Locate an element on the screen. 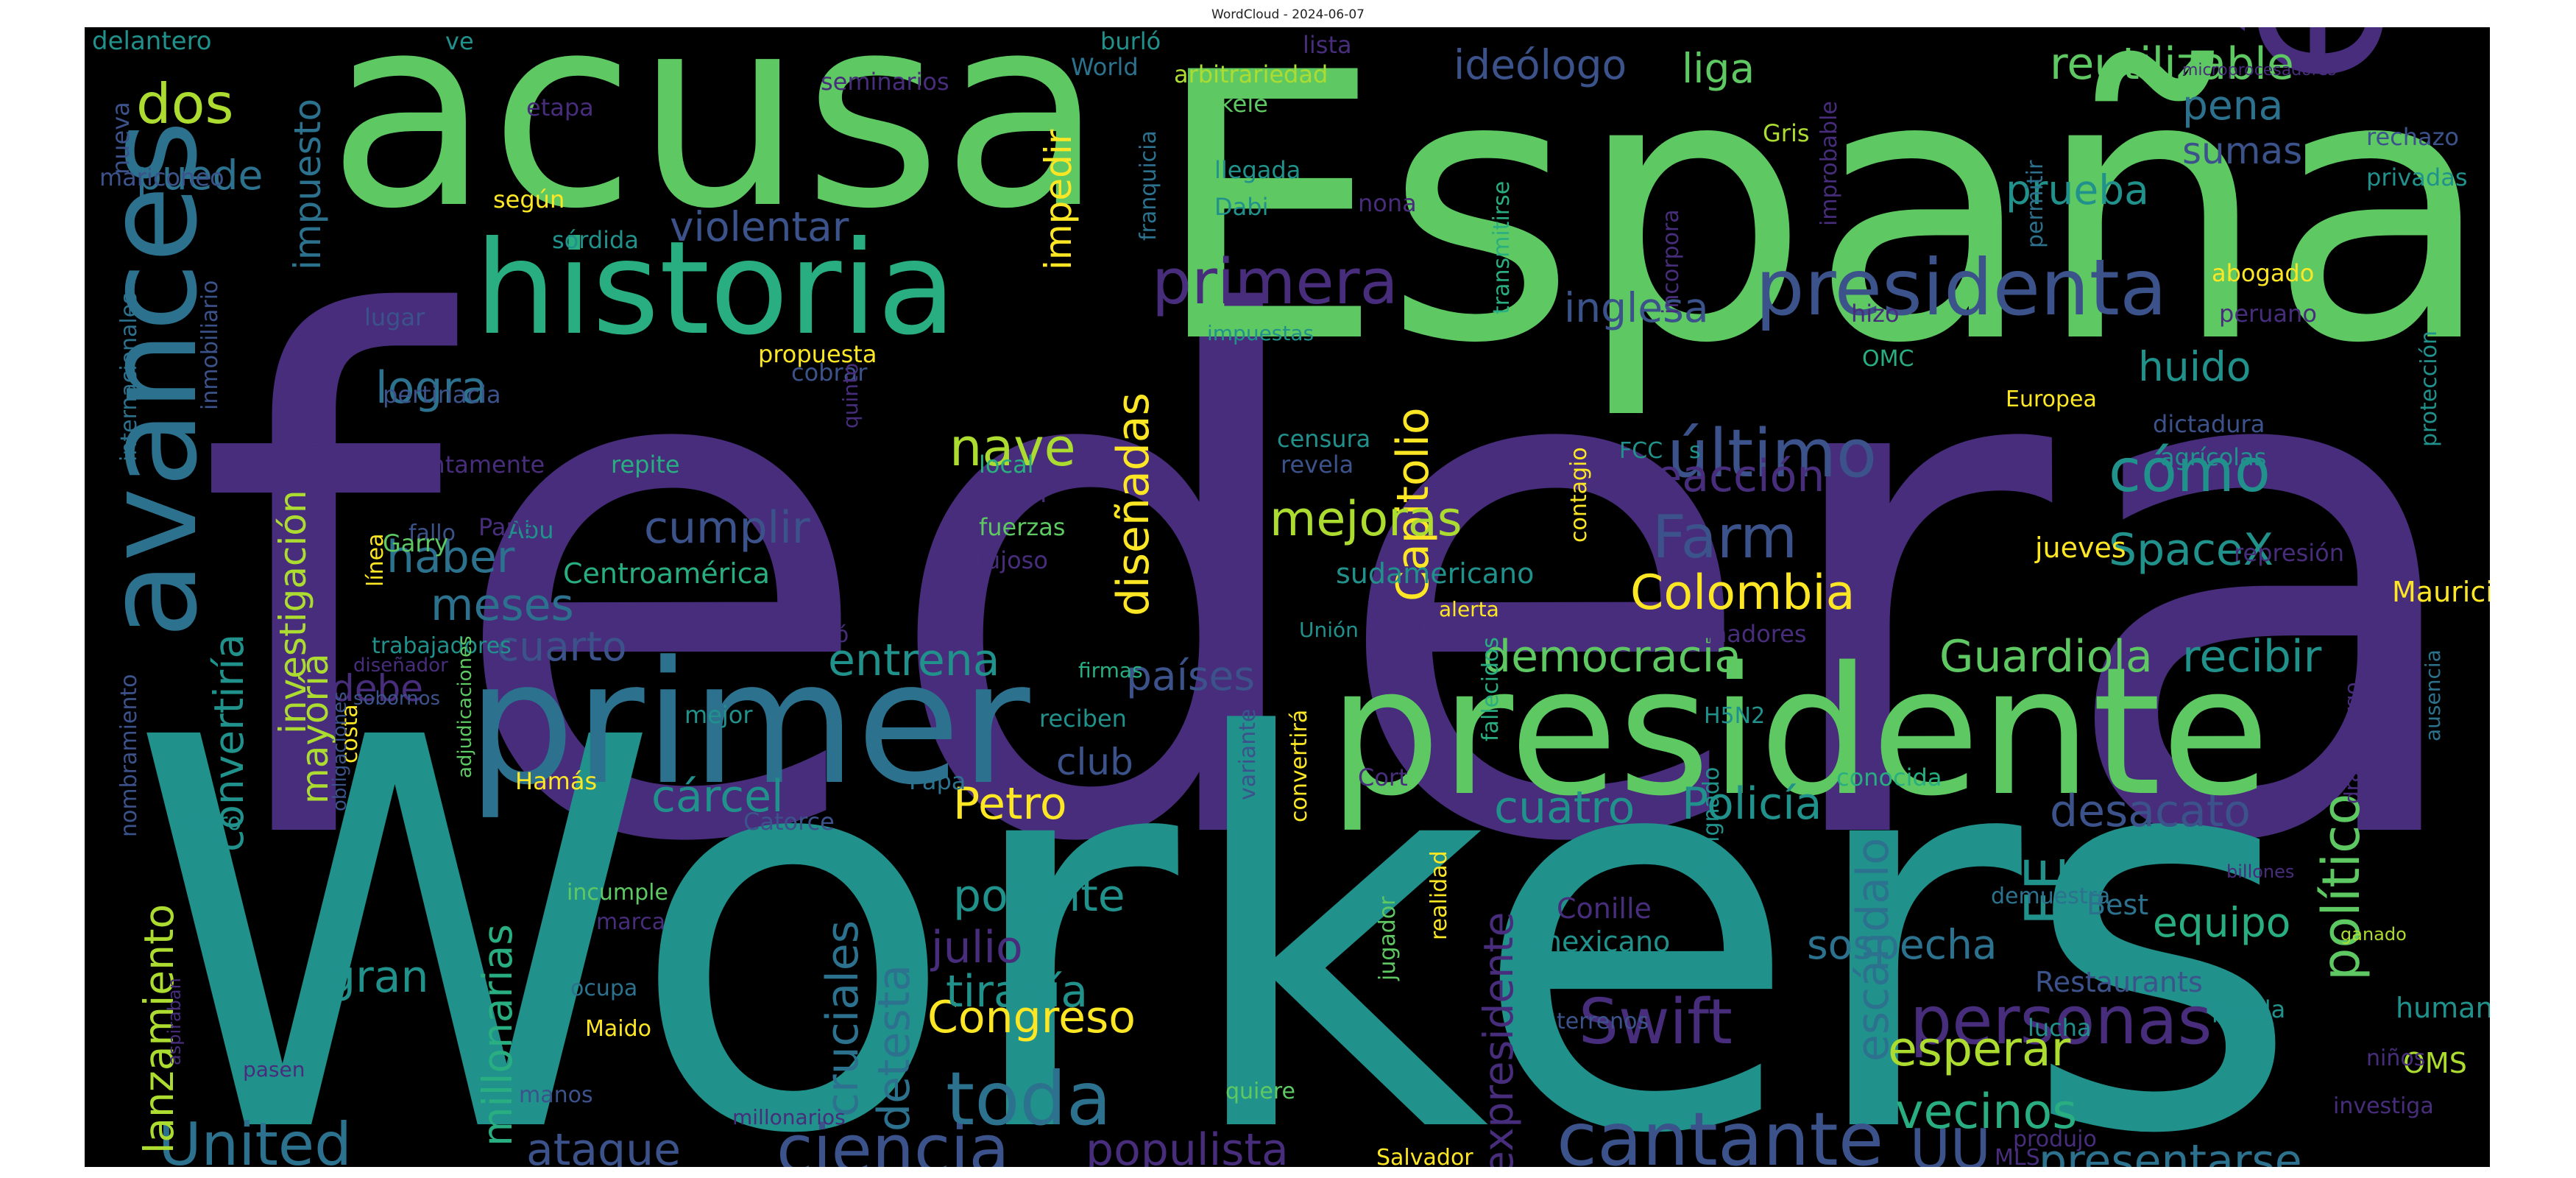  word-cloud-word: represión is located at coordinates (2289, 553).